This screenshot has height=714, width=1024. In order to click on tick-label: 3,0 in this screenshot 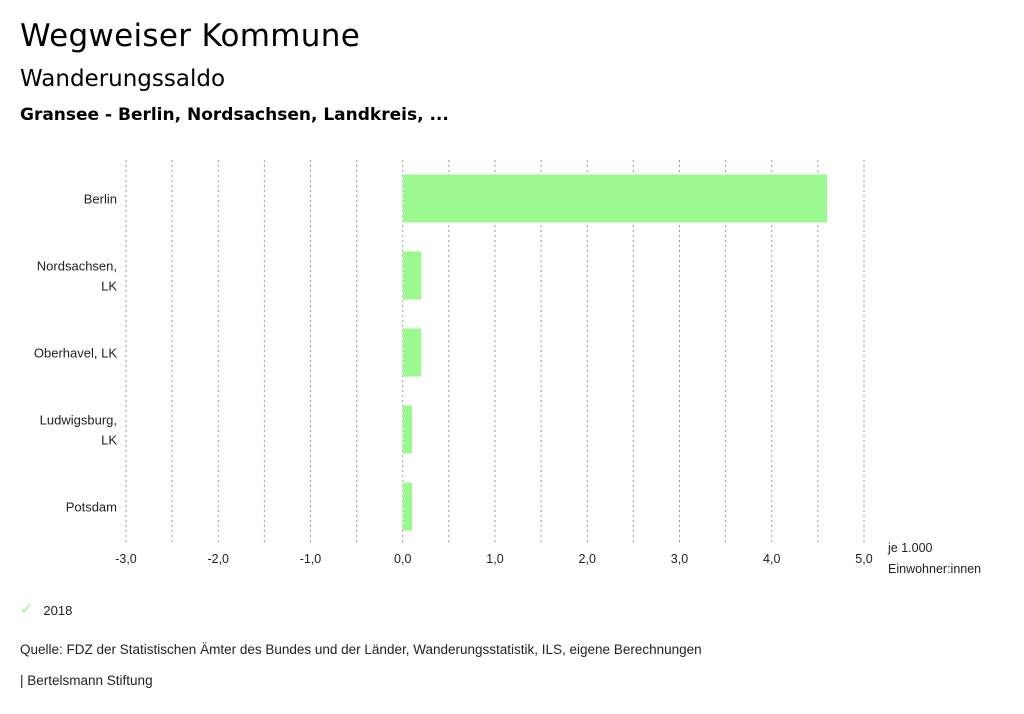, I will do `click(679, 559)`.